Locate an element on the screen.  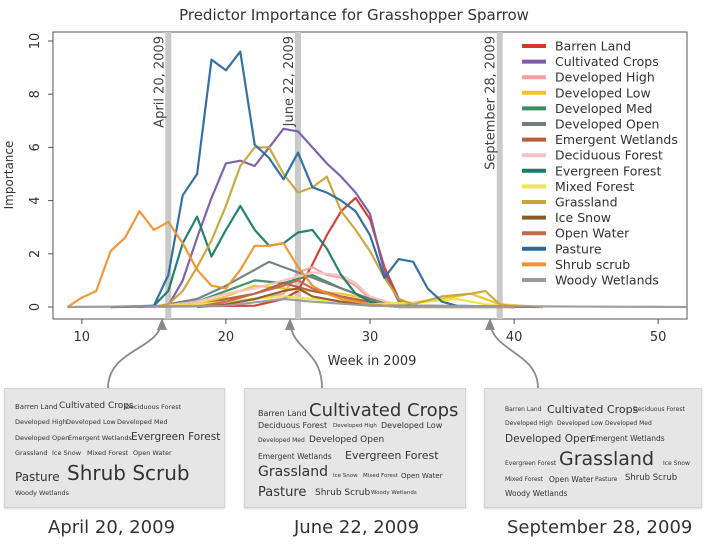
y-tick-label: 10 is located at coordinates (35, 41).